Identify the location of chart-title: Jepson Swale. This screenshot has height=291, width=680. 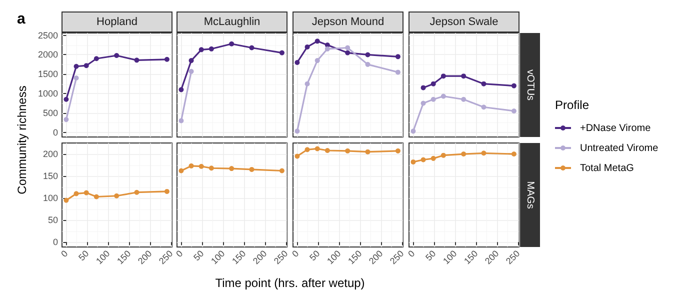
(464, 22).